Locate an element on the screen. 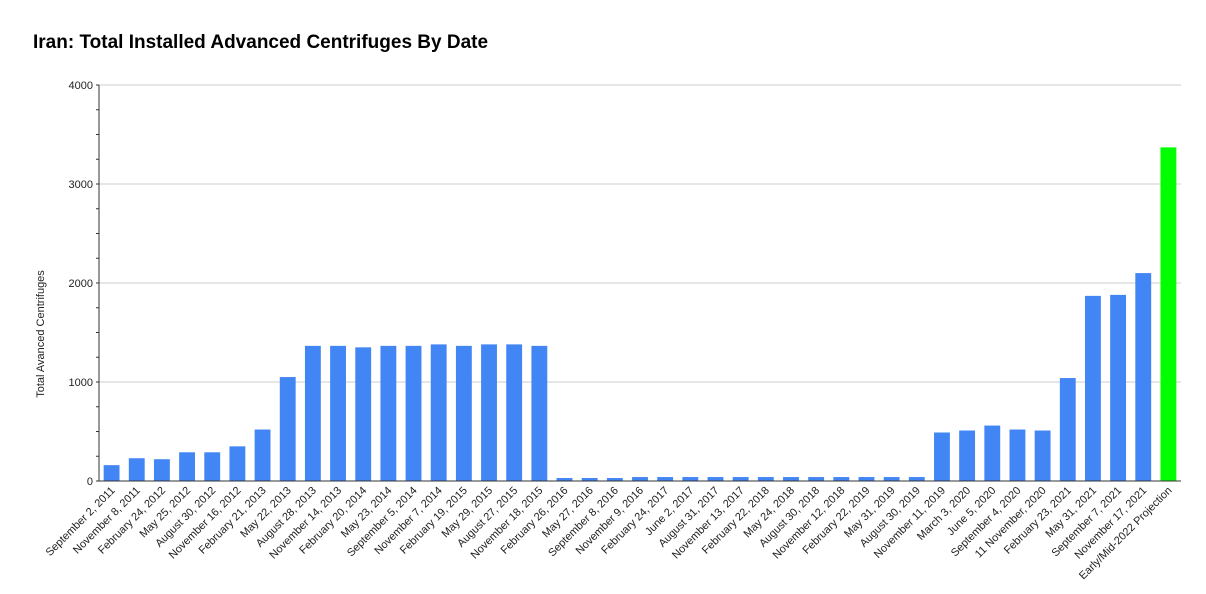 Image resolution: width=1206 pixels, height=594 pixels. y-tick-label: 2000 is located at coordinates (81, 284).